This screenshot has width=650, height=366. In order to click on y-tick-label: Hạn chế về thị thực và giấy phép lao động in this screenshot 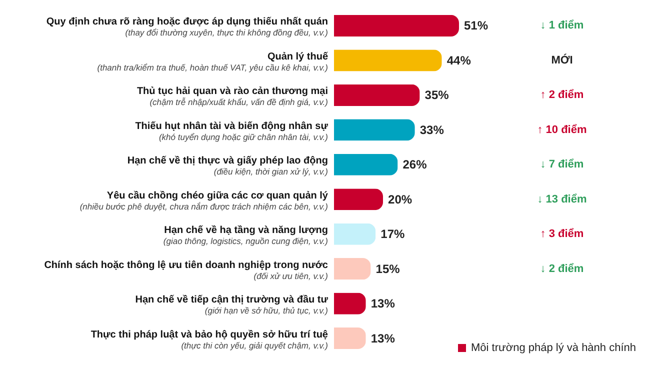, I will do `click(227, 161)`.